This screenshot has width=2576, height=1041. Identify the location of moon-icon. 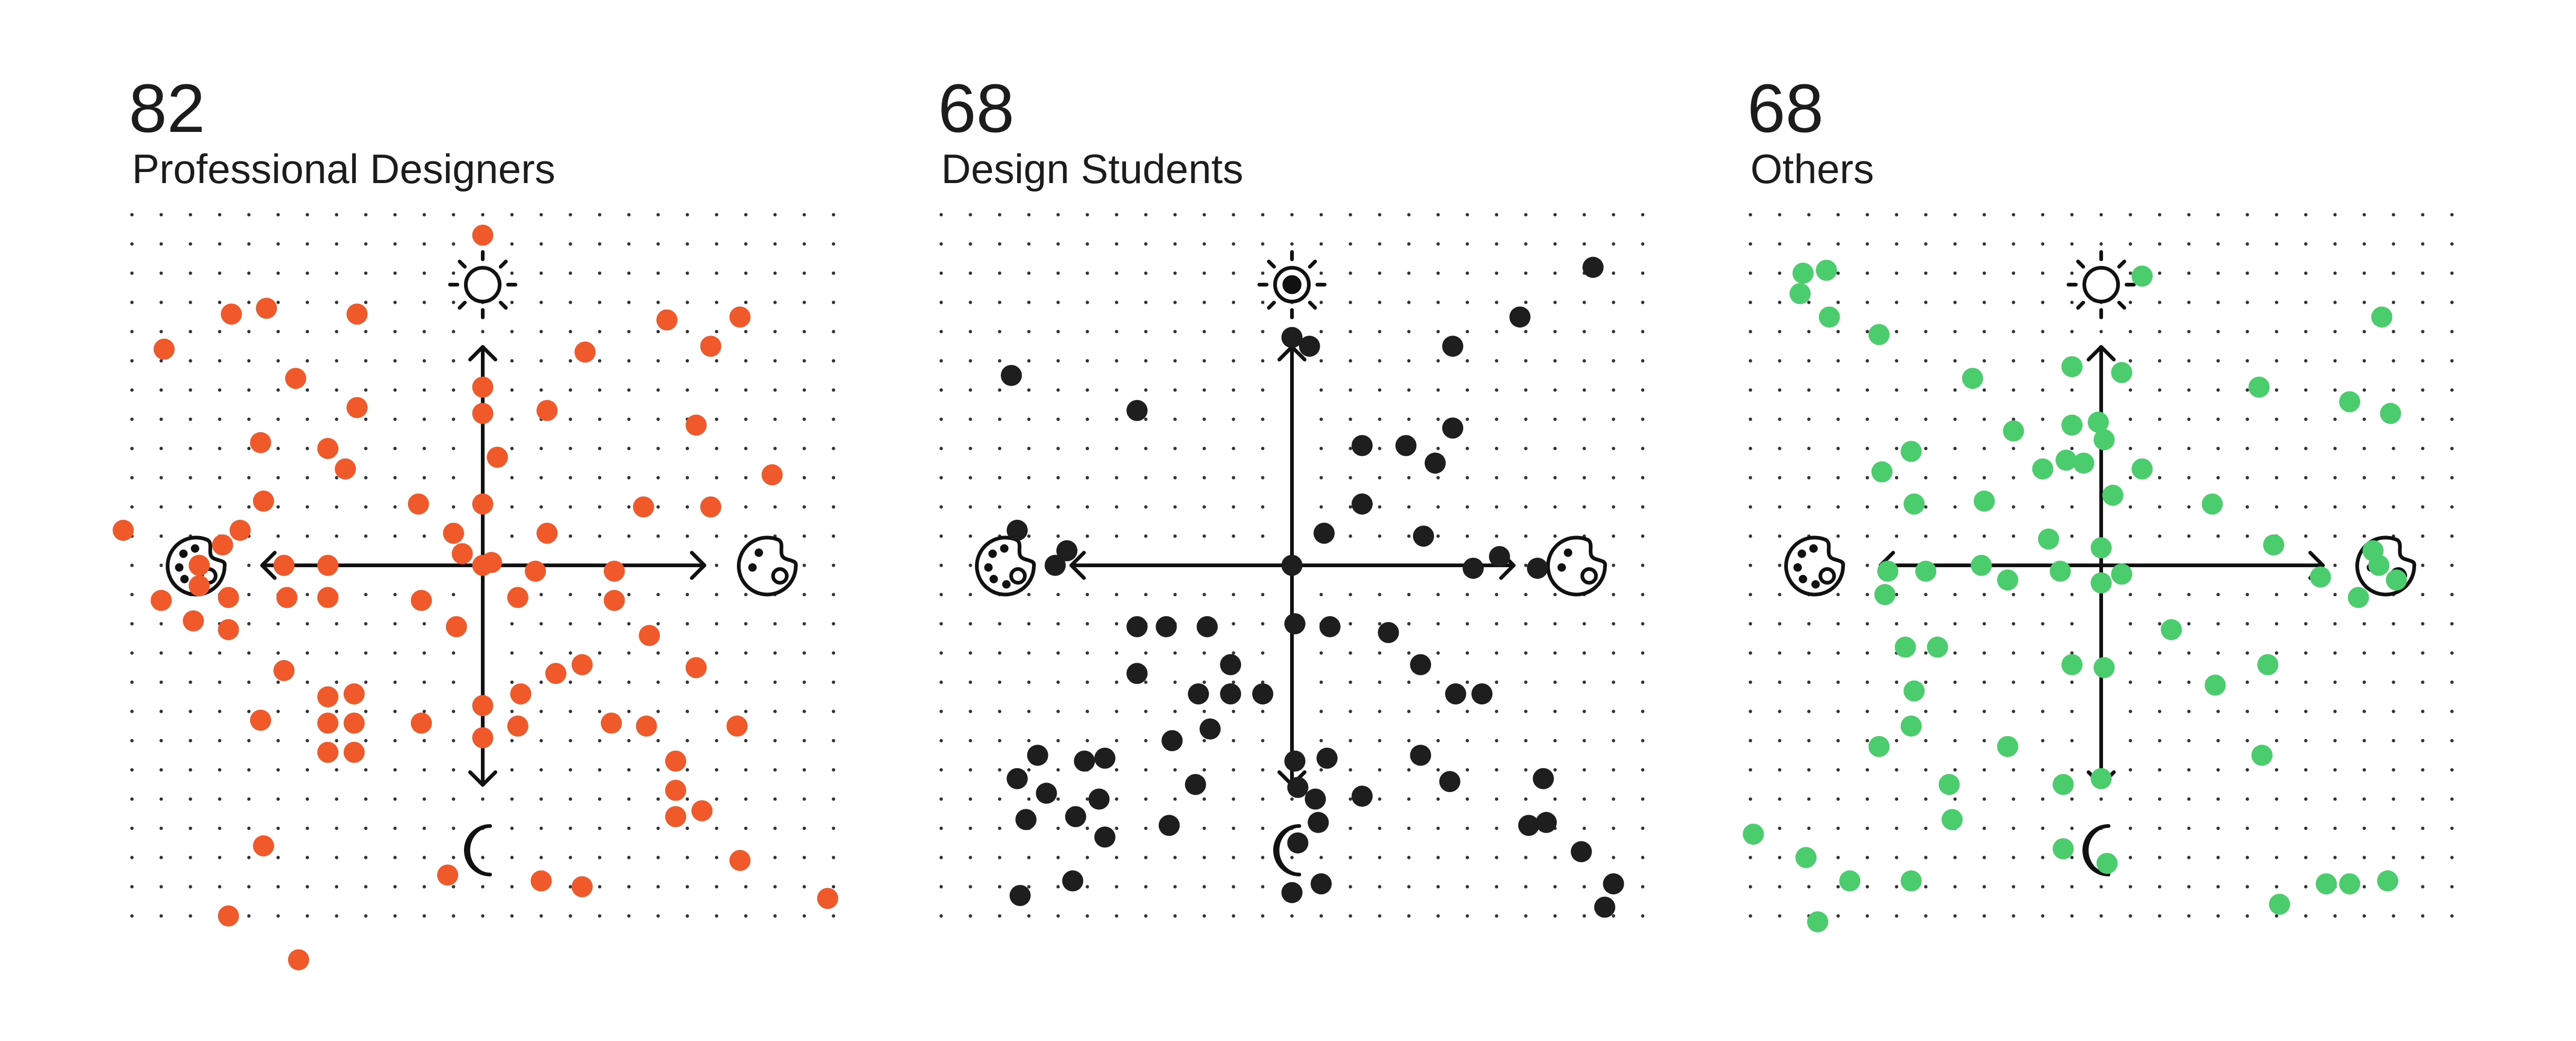
(2096, 850).